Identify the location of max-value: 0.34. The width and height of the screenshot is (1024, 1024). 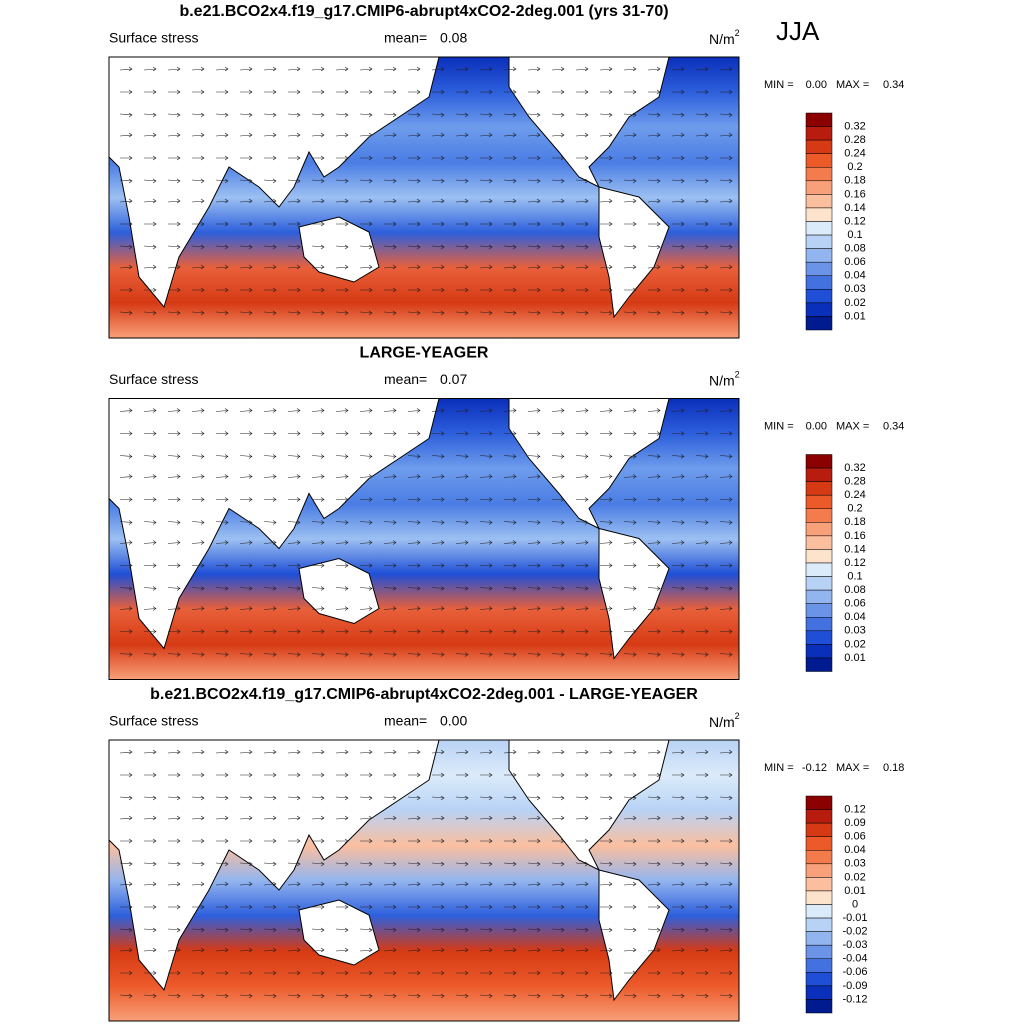
(893, 85).